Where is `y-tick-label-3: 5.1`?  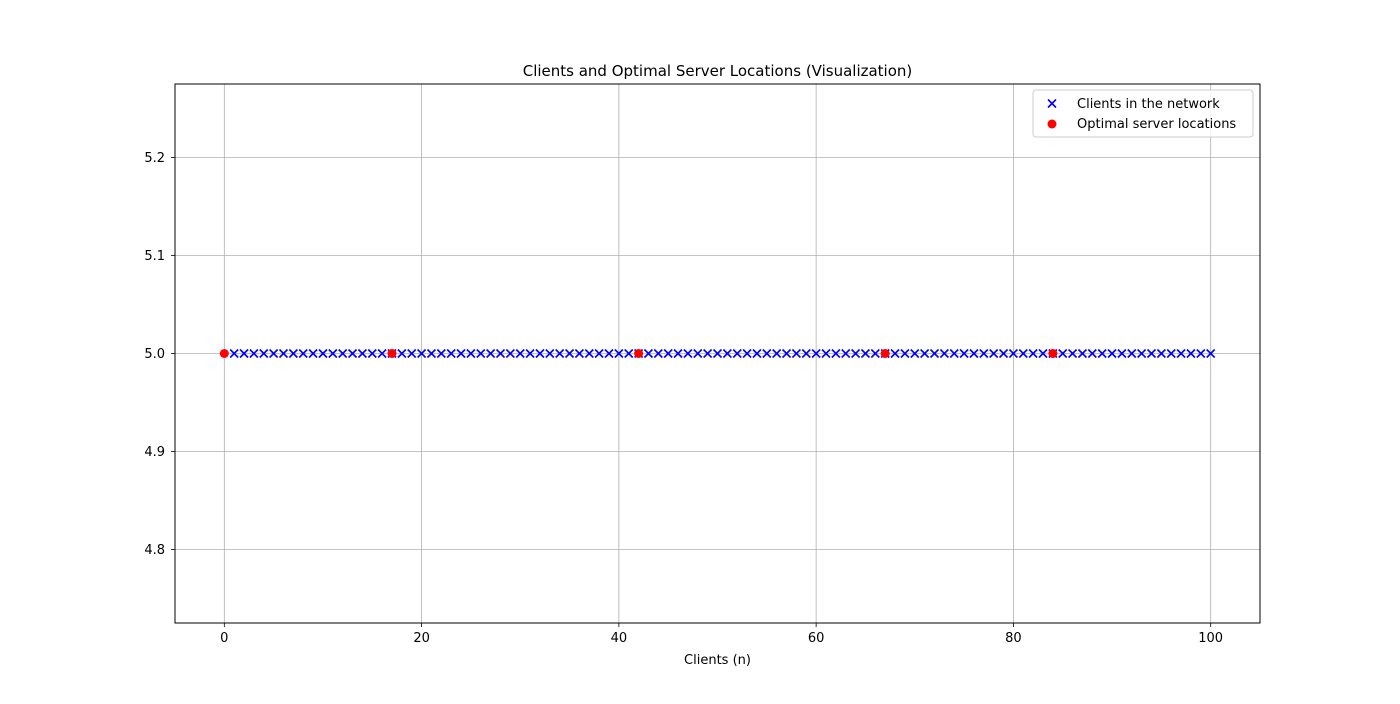
y-tick-label-3: 5.1 is located at coordinates (154, 256).